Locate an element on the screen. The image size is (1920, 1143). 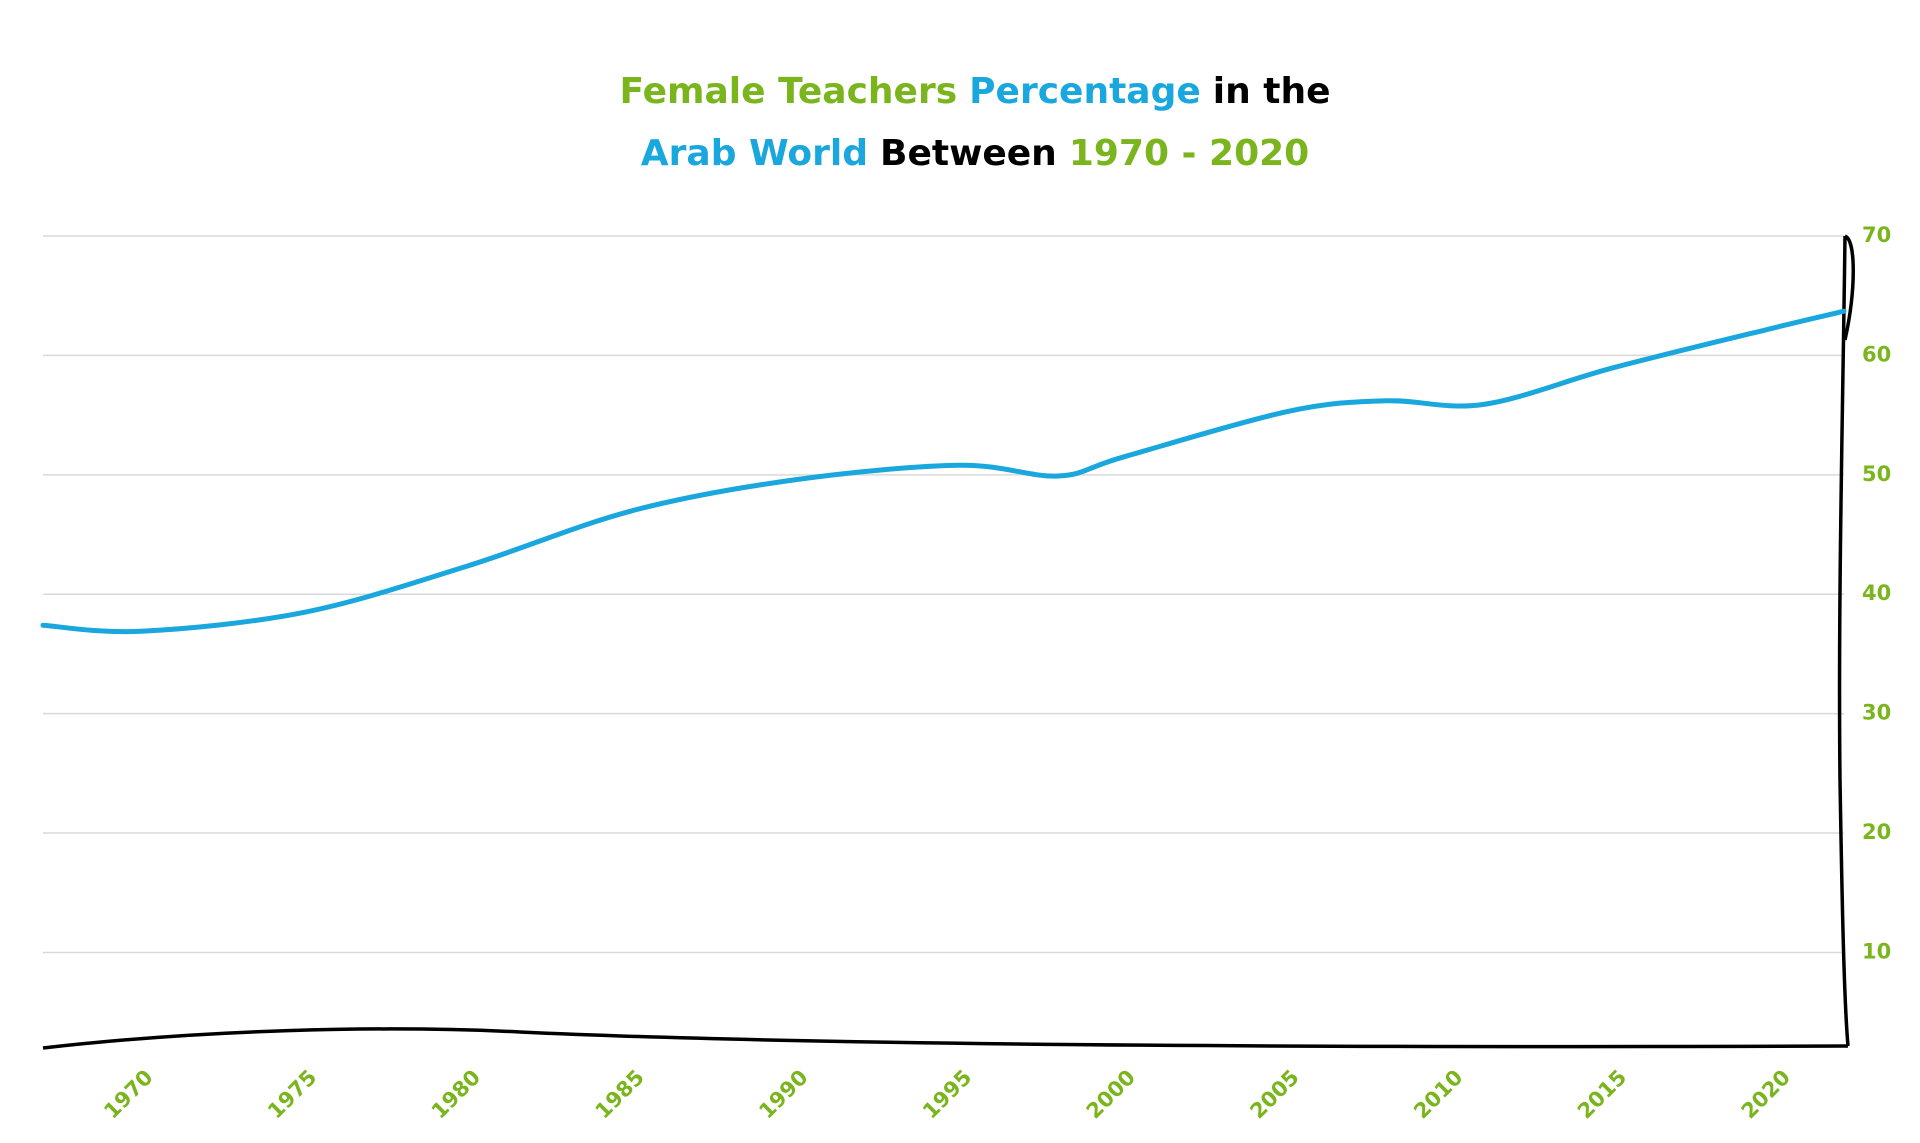
x-tick-label: 1975 is located at coordinates (292, 1094).